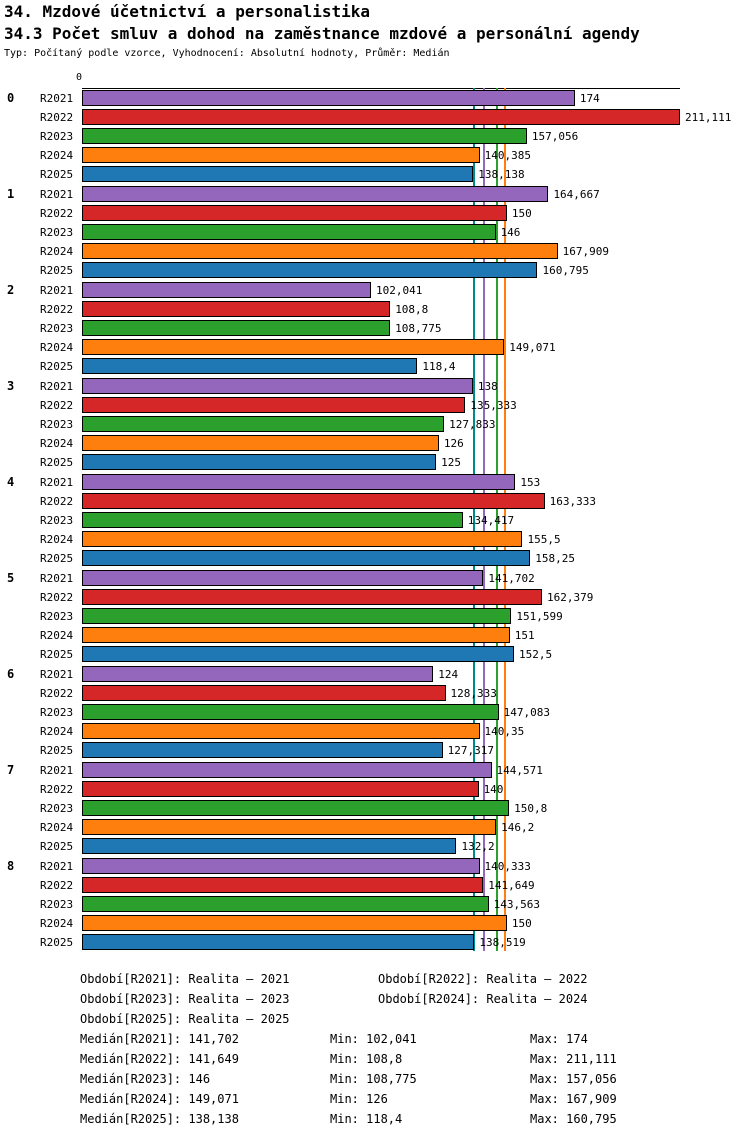  Describe the element at coordinates (493, 405) in the screenshot. I see `bar-value-label: 135,333` at that location.